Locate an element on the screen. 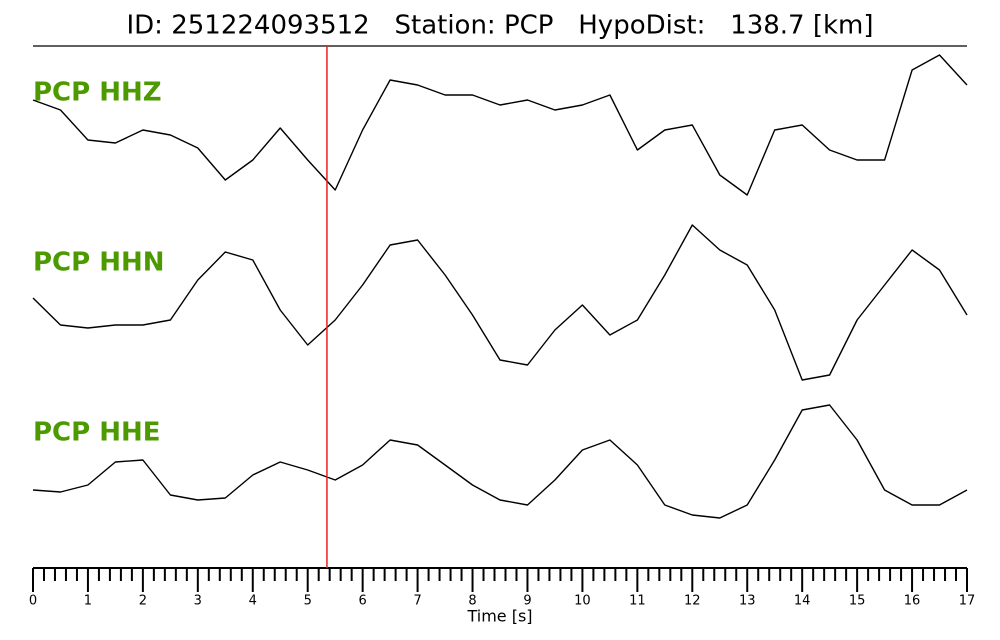 This screenshot has height=640, width=1000. x-tick-label: 6 is located at coordinates (363, 601).